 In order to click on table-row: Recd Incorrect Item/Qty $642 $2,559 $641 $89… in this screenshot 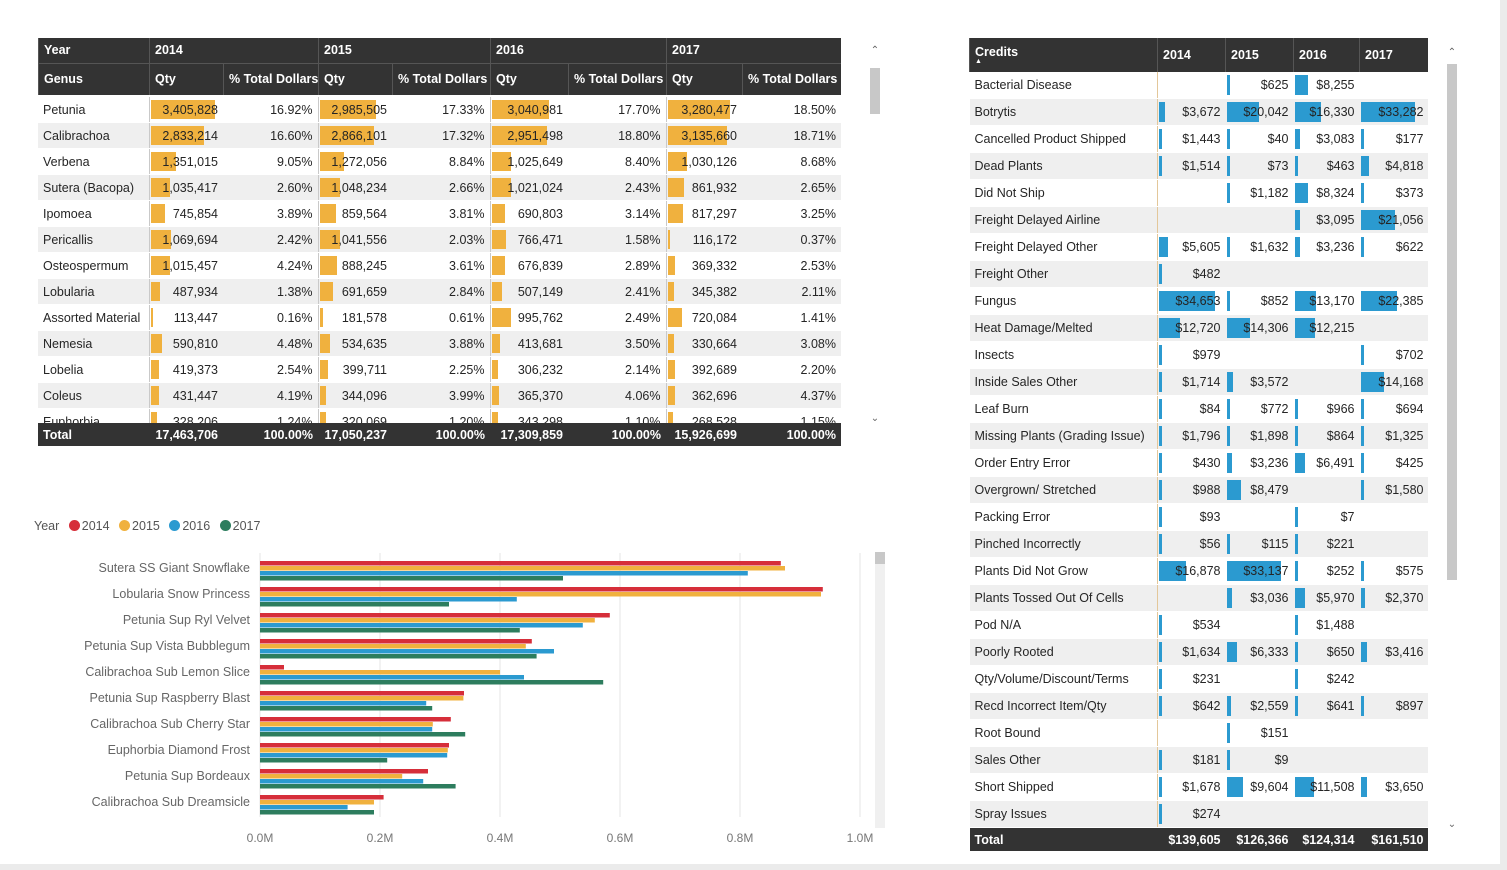, I will do `click(1198, 706)`.